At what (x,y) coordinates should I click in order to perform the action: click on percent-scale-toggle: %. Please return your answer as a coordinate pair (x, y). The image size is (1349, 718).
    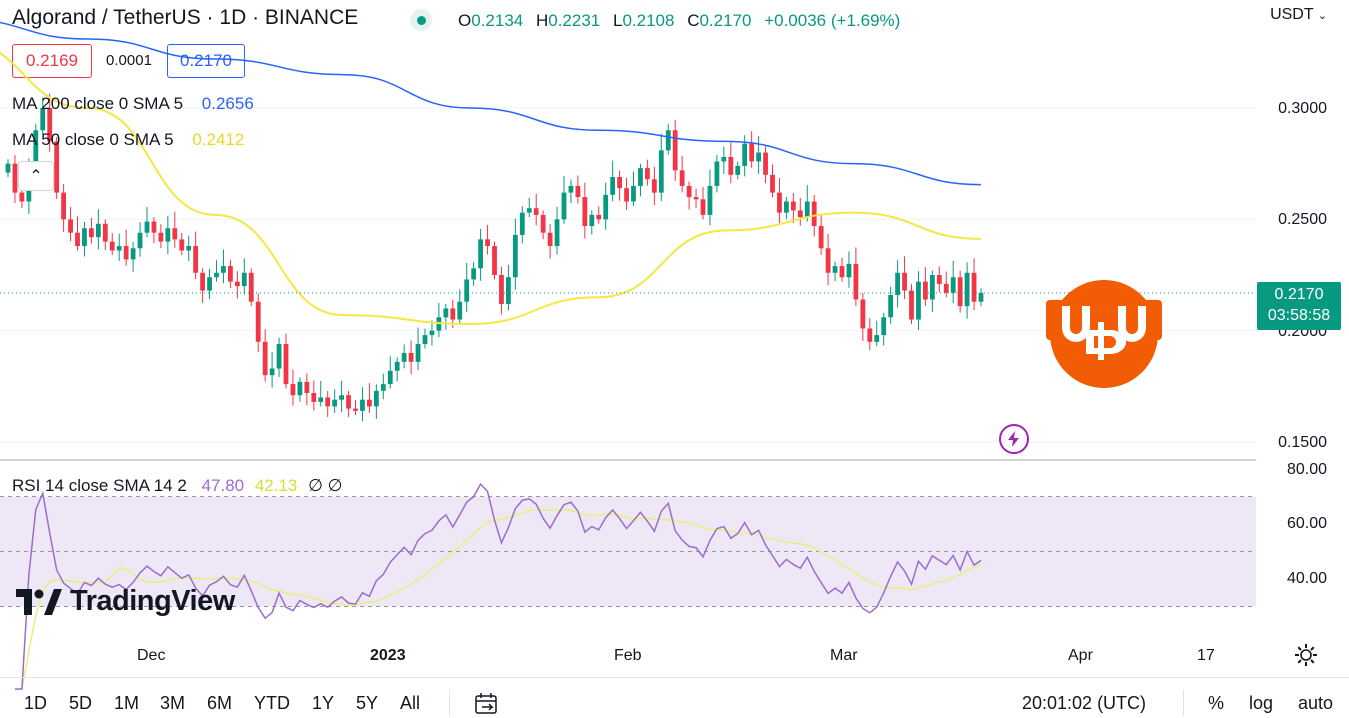
    Looking at the image, I should click on (1216, 703).